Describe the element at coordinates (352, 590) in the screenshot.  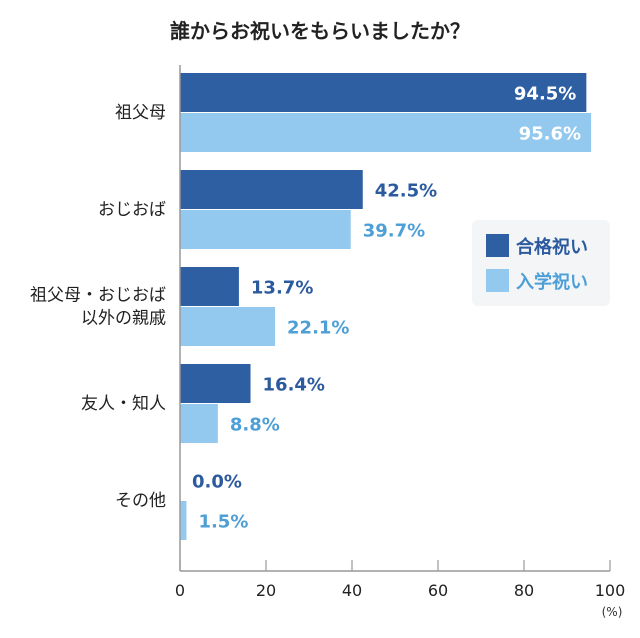
I see `x-tick-label: 40` at that location.